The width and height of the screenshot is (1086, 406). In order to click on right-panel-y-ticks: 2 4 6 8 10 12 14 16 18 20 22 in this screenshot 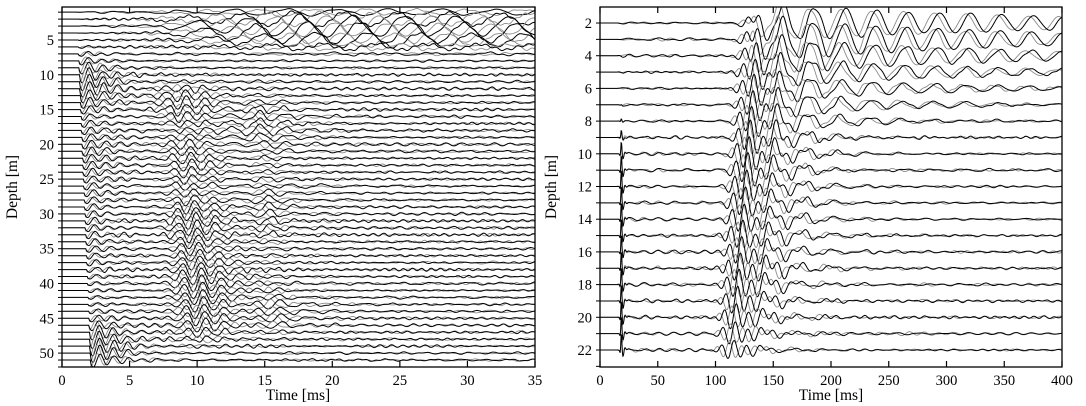, I will do `click(589, 191)`.